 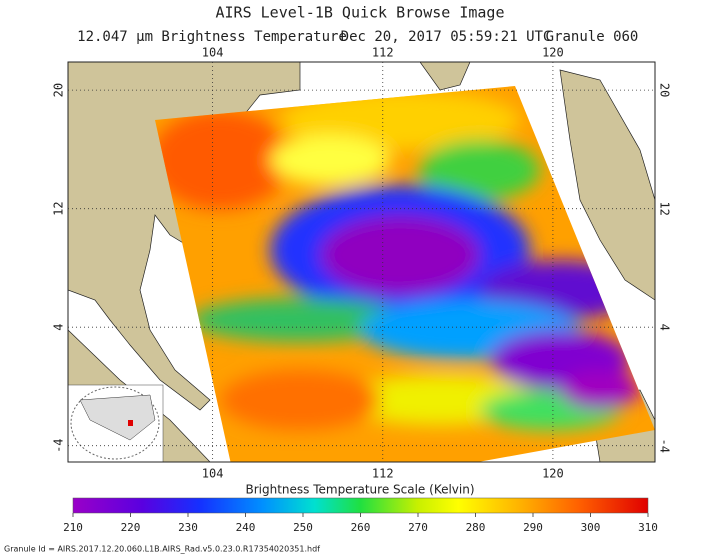 I want to click on lat-label-left: 12, so click(x=59, y=208).